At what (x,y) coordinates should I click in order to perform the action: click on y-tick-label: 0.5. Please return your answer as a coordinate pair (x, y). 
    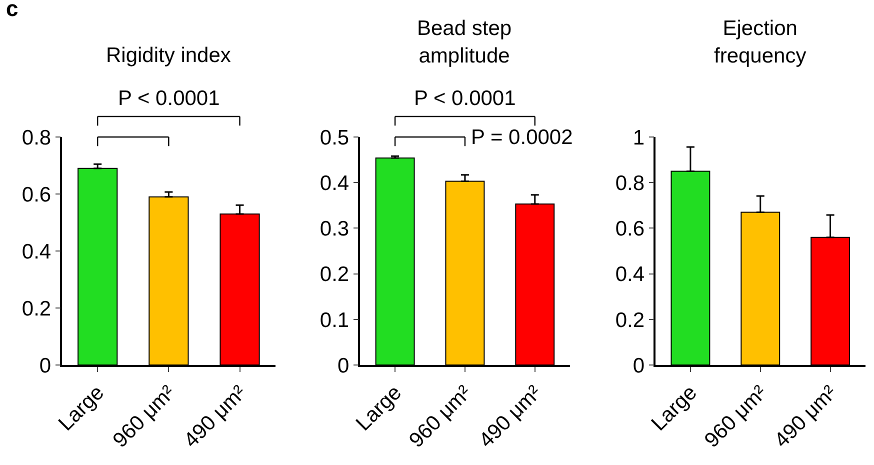
    Looking at the image, I should click on (335, 138).